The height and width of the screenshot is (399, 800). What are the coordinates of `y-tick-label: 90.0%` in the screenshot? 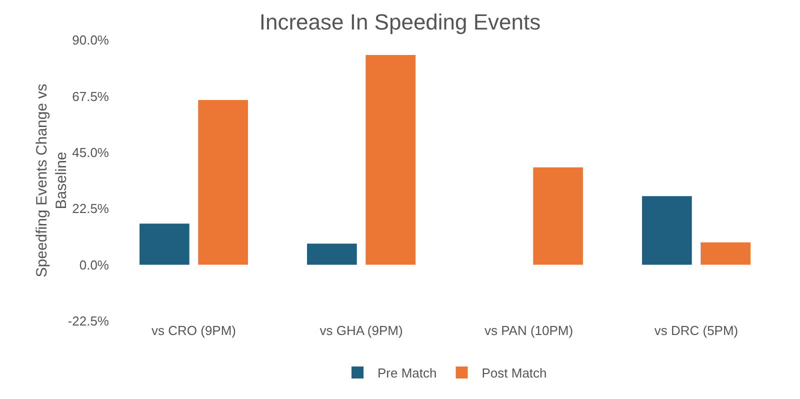 It's located at (91, 40).